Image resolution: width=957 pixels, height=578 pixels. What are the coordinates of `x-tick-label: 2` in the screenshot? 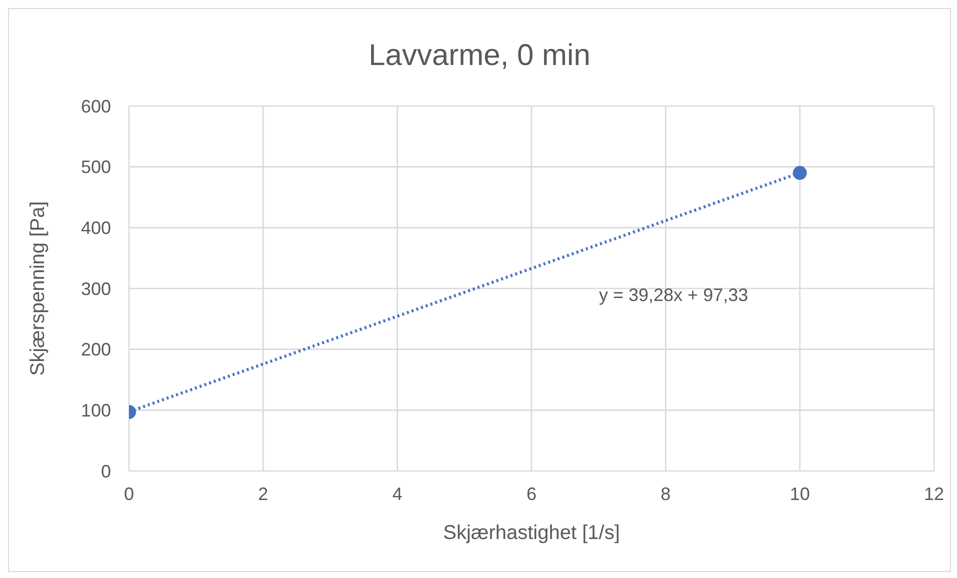 It's located at (263, 494).